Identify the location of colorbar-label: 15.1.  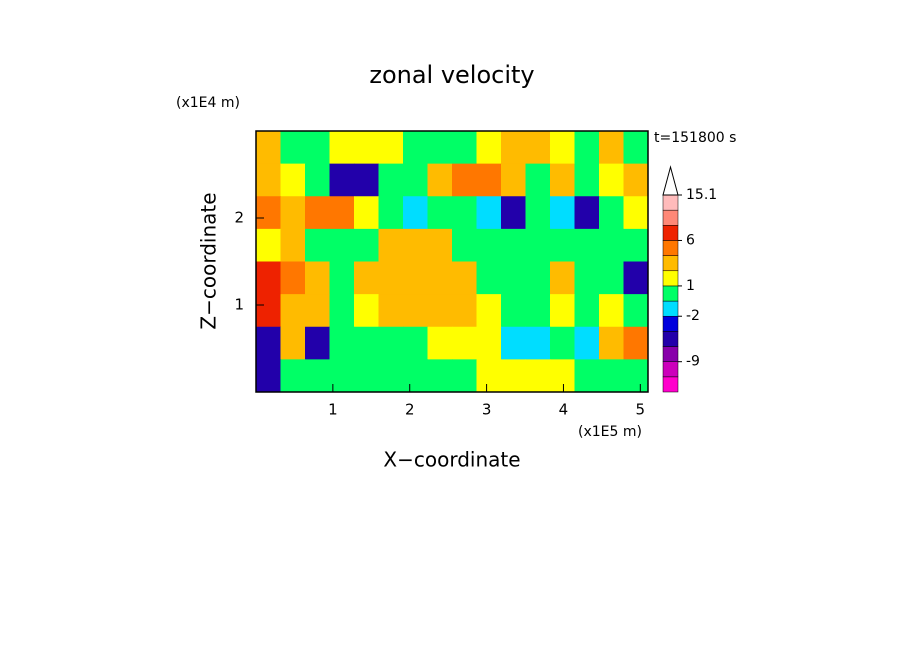
(701, 195).